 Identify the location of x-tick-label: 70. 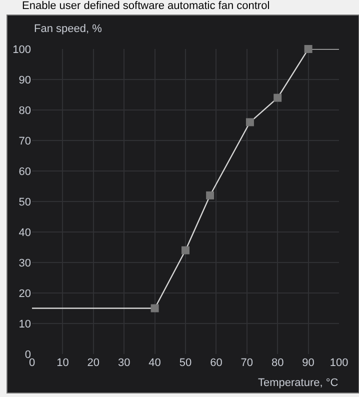
(247, 363).